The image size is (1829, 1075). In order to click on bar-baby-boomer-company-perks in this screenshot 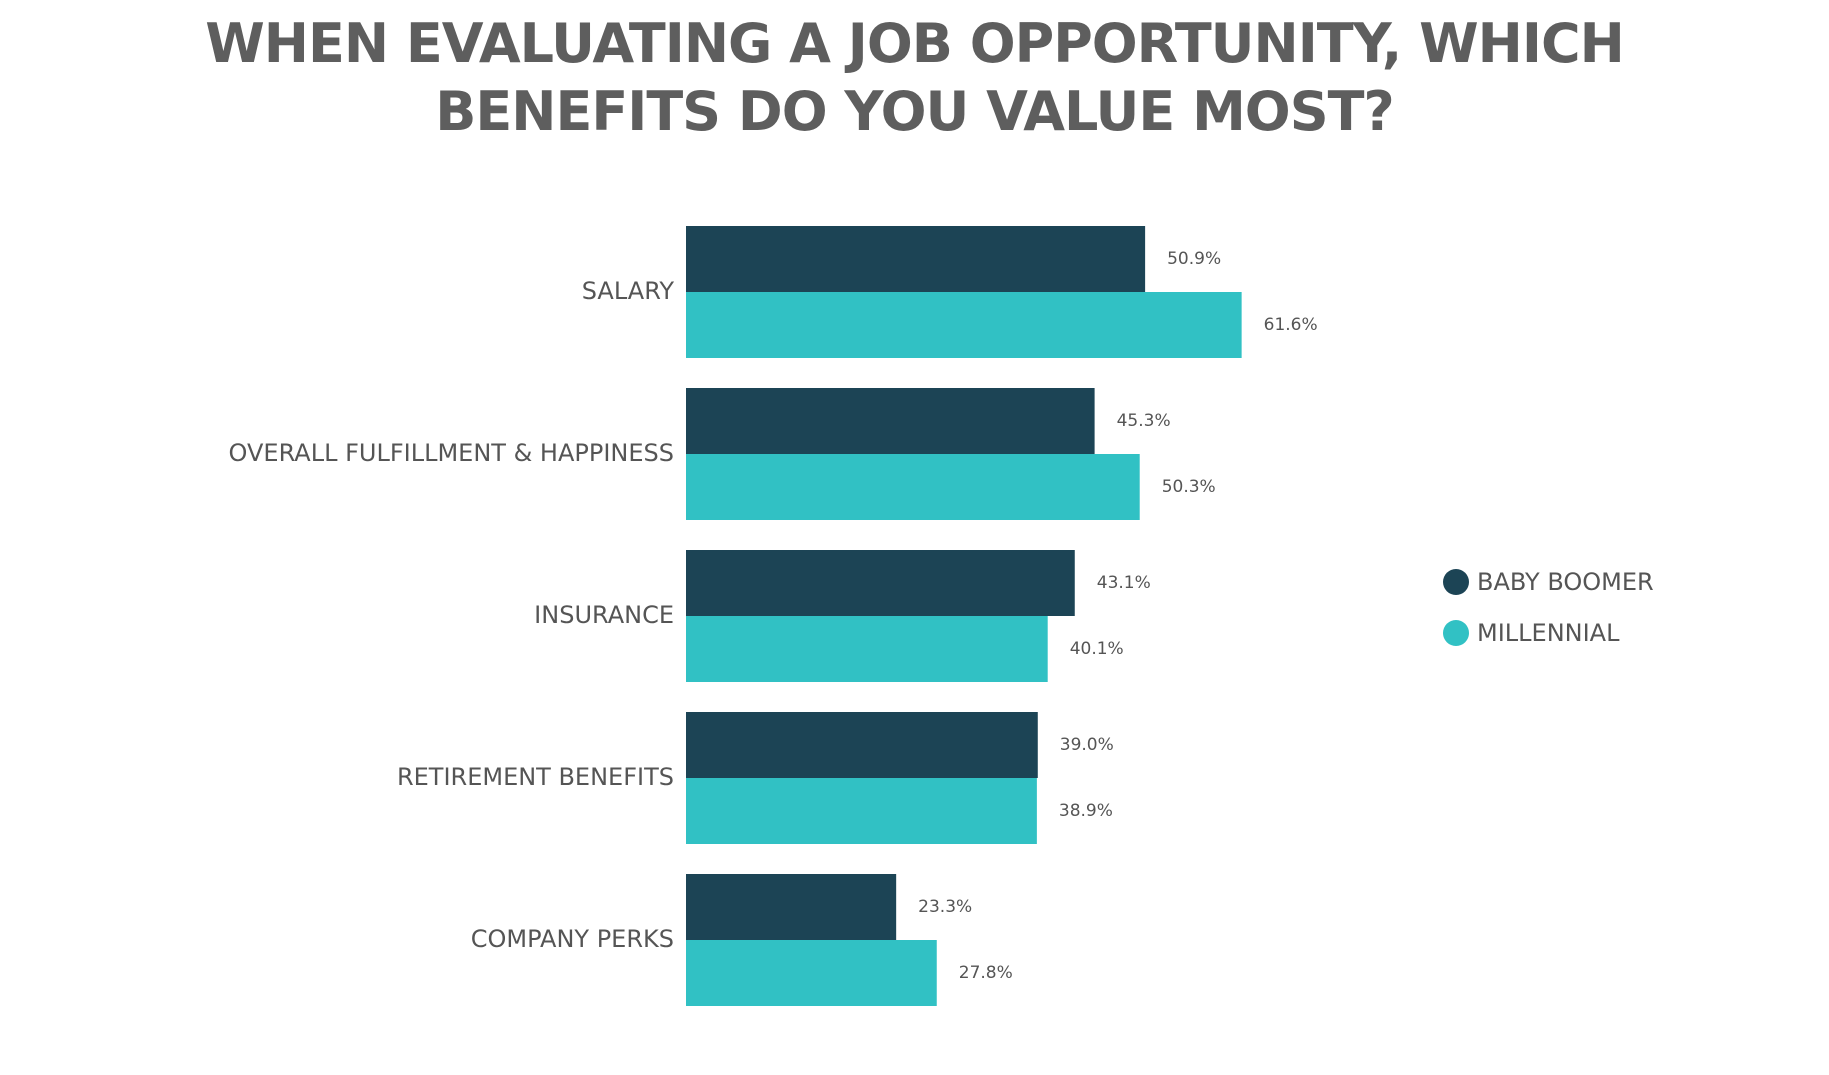, I will do `click(791, 907)`.